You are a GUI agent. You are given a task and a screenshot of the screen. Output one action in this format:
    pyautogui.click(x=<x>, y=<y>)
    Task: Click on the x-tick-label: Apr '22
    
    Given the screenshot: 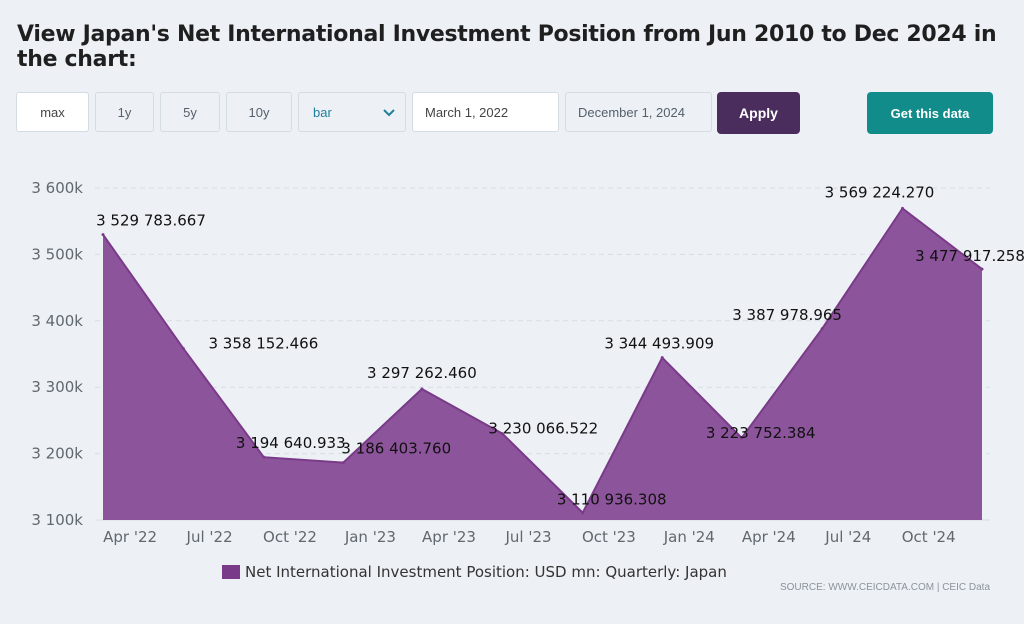 What is the action you would take?
    pyautogui.click(x=130, y=537)
    